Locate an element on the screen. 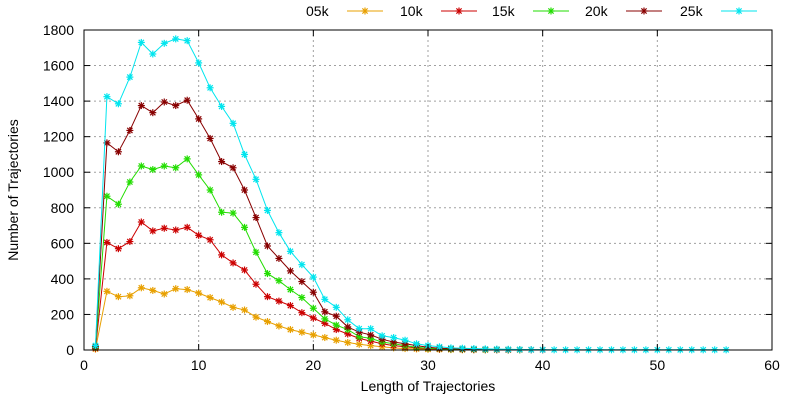 The height and width of the screenshot is (400, 800). x-tick-label: 60 is located at coordinates (772, 365).